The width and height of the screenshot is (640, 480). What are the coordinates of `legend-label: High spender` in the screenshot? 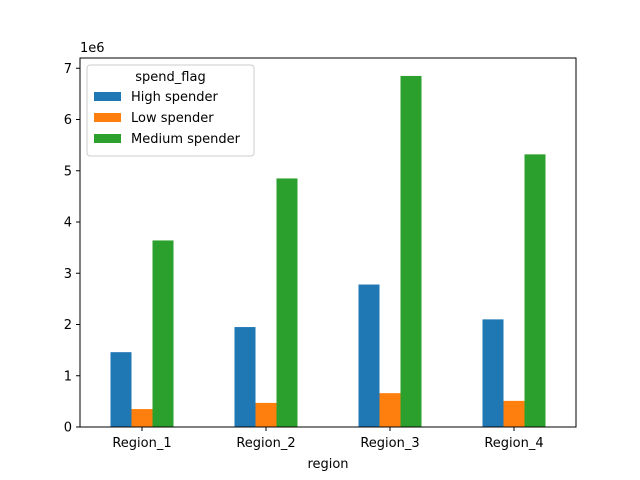 It's located at (175, 97).